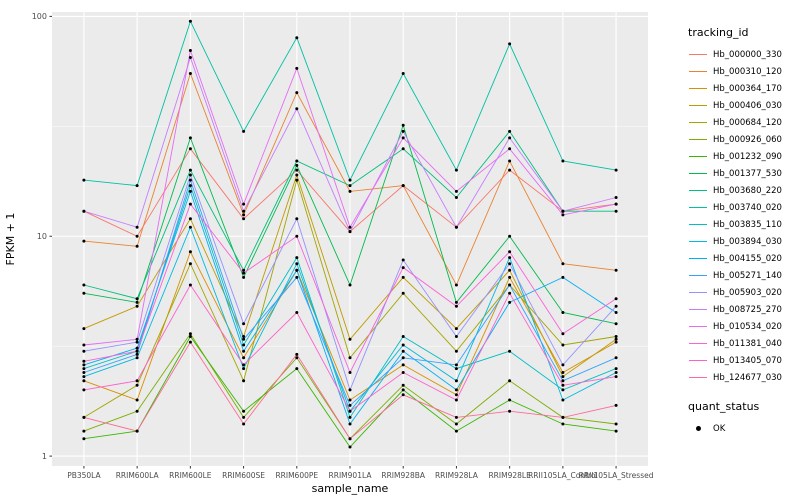  I want to click on legend-item-label: Hb_013405_070, so click(747, 360).